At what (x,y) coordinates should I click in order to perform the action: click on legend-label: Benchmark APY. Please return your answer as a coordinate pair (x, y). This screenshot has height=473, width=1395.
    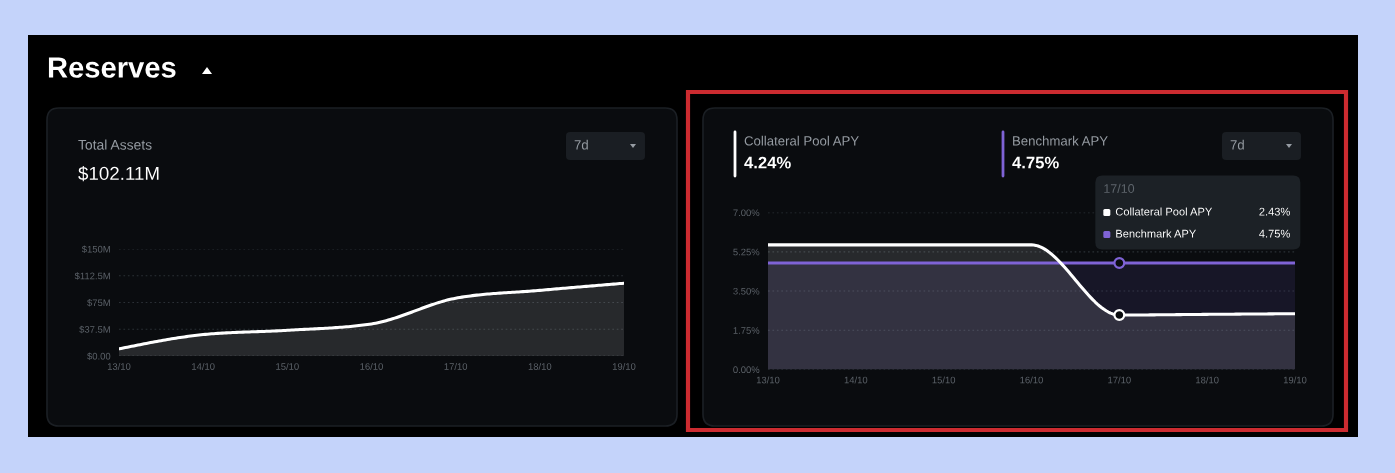
    Looking at the image, I should click on (1156, 233).